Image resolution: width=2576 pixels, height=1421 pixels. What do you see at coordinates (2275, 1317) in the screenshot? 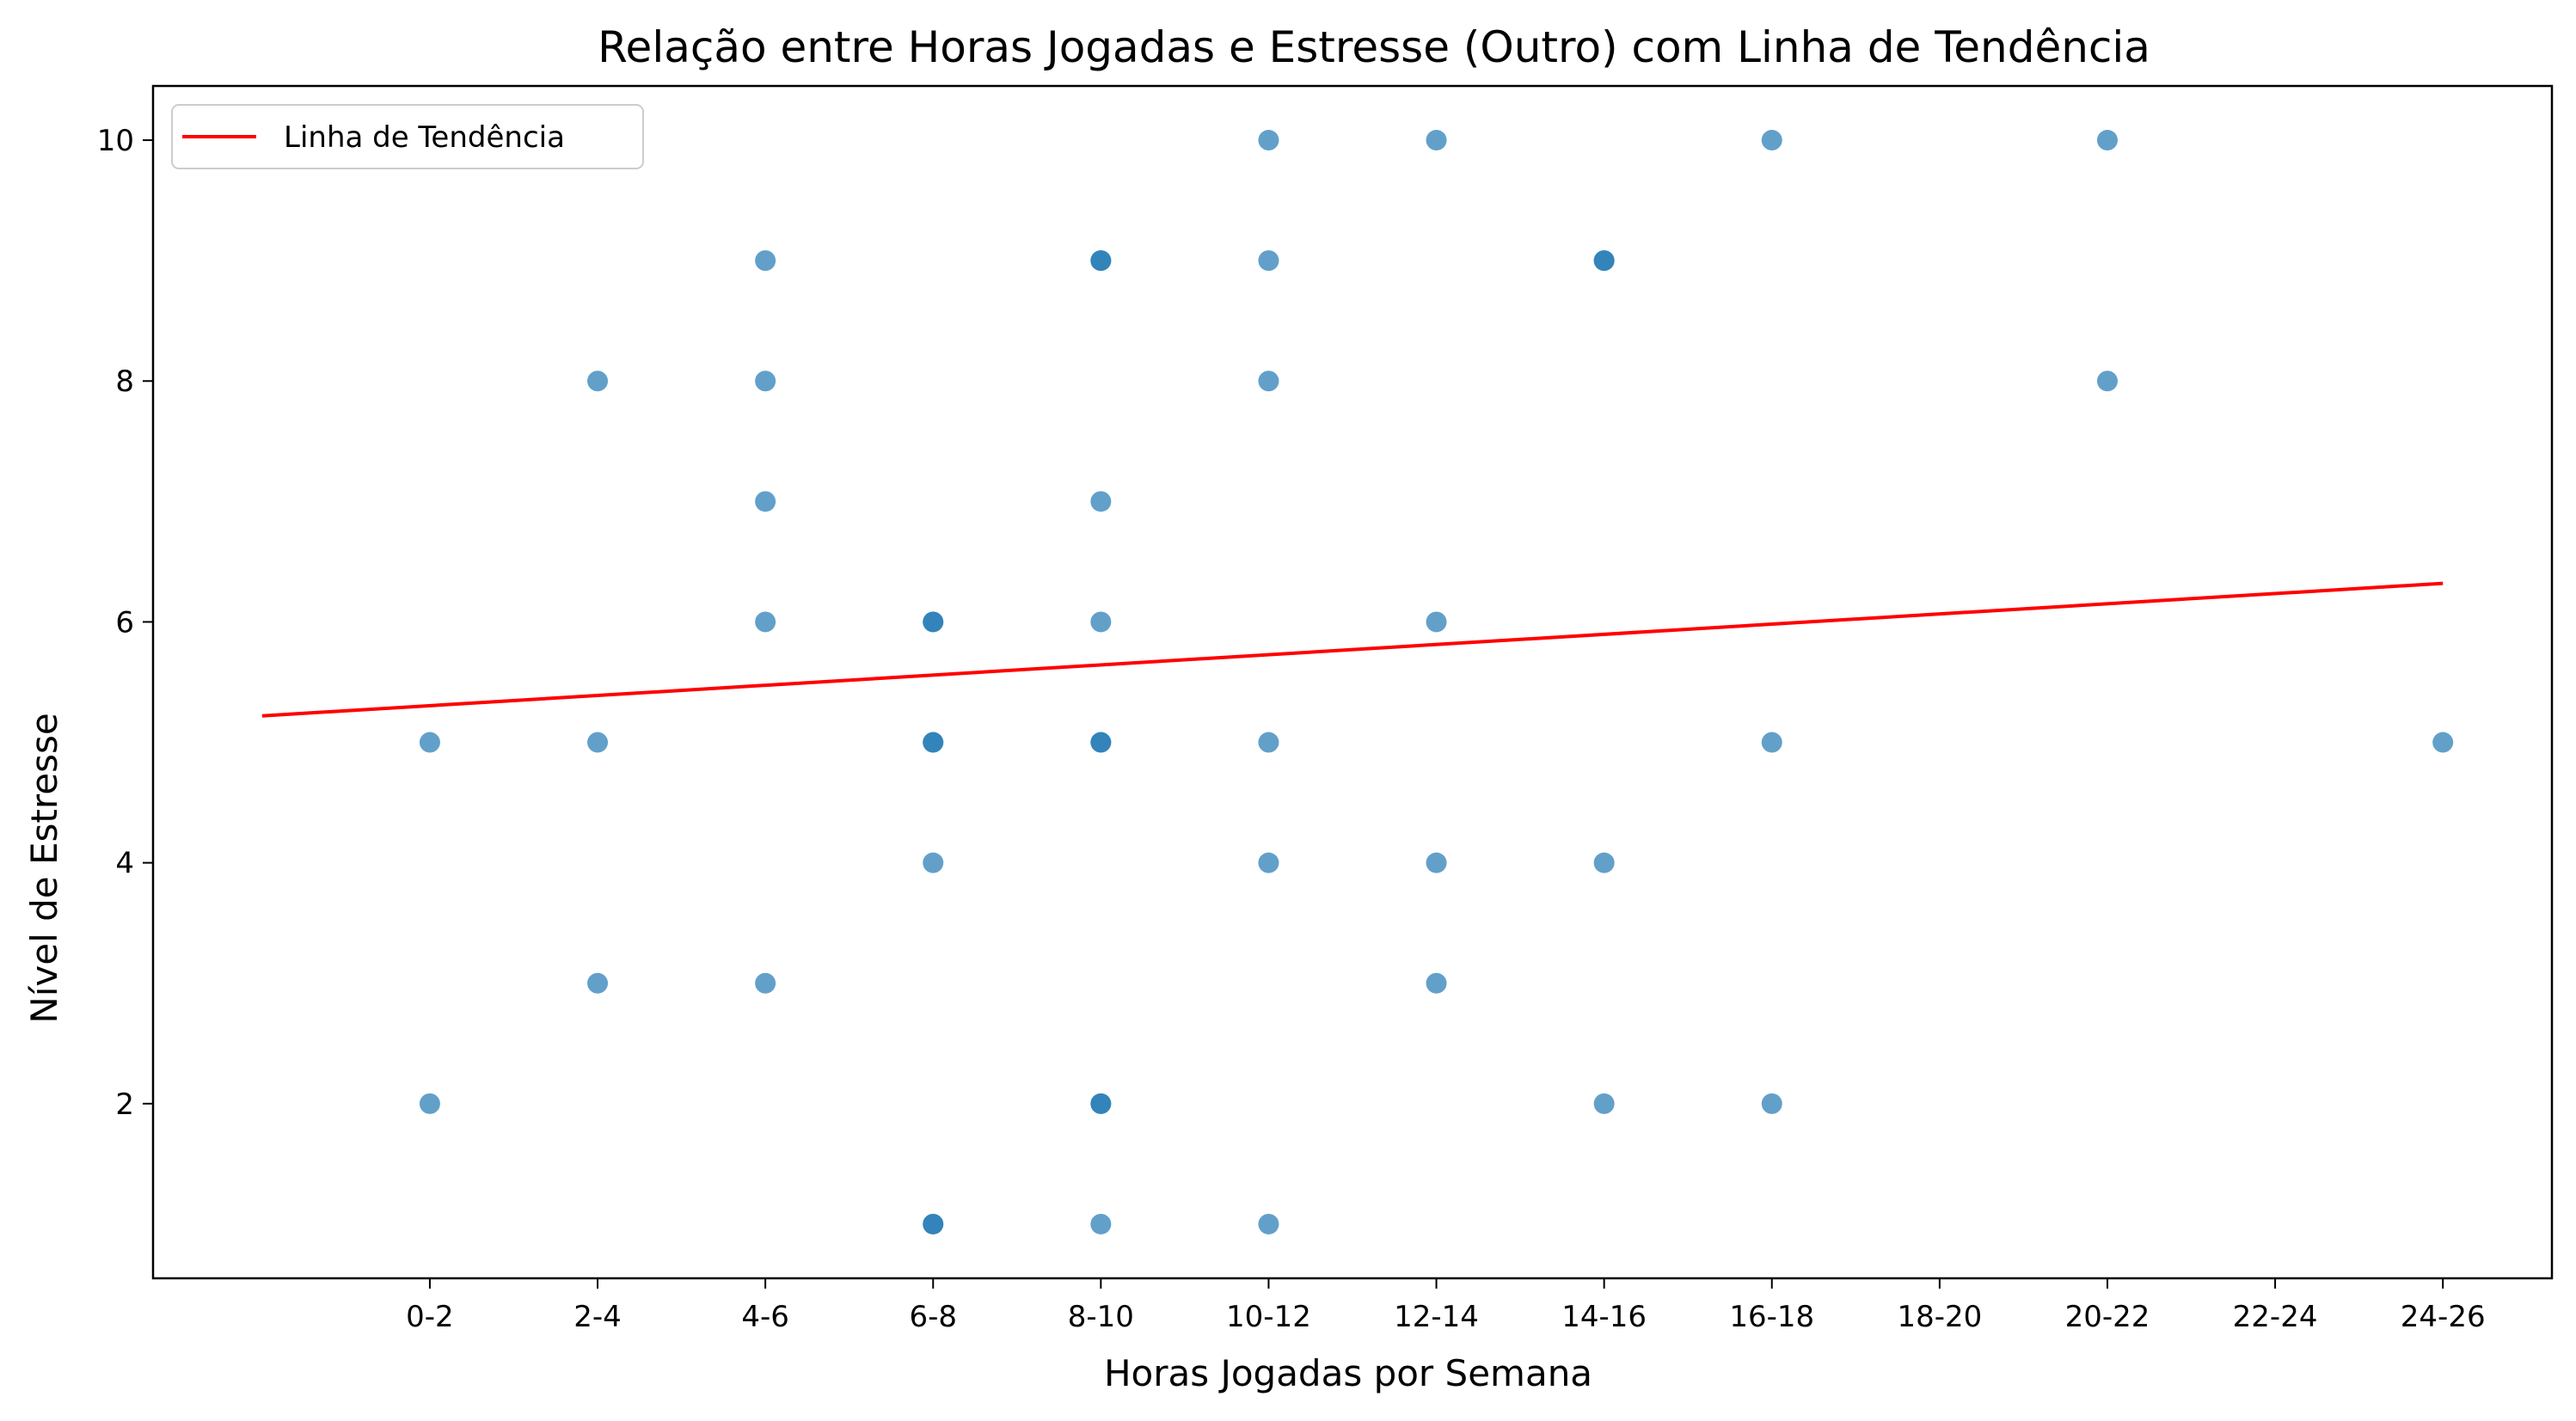
I see `x-tick-label: 22-24` at bounding box center [2275, 1317].